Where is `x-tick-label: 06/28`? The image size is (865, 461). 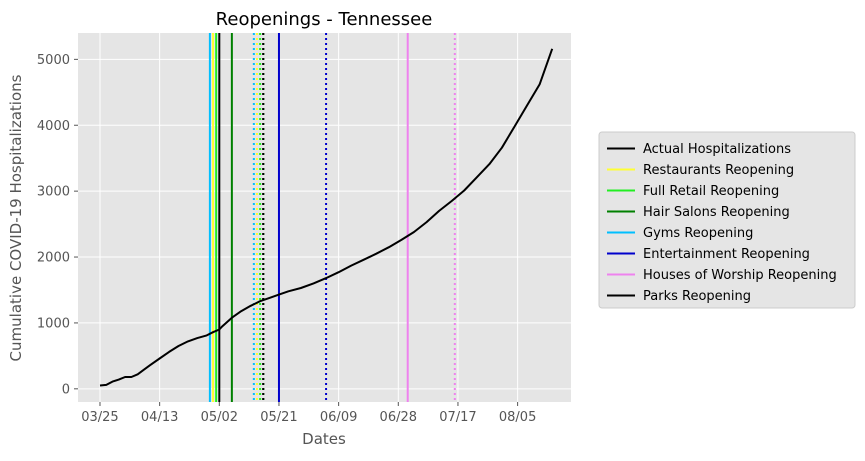
x-tick-label: 06/28 is located at coordinates (398, 417).